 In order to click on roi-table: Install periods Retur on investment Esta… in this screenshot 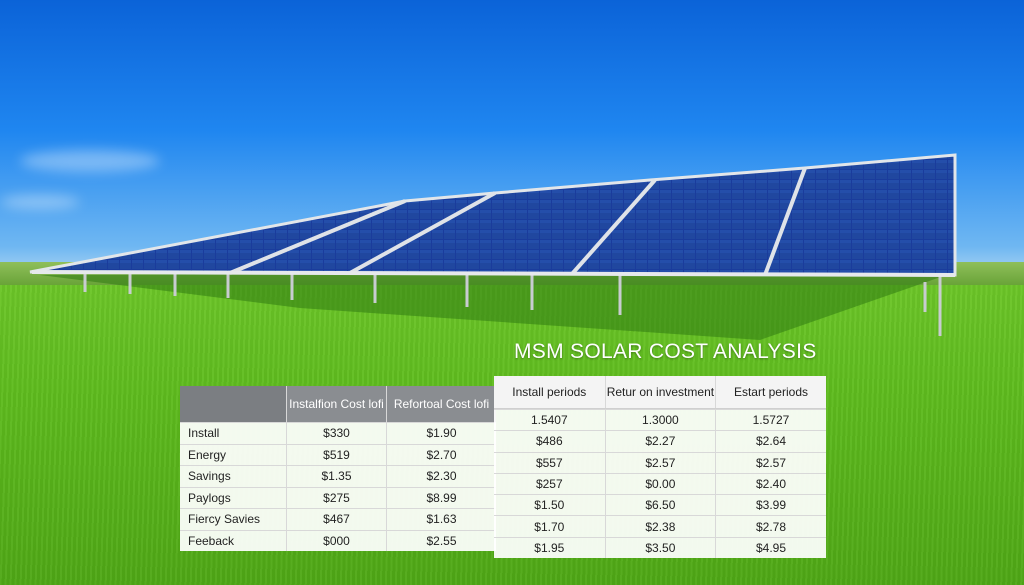, I will do `click(660, 467)`.